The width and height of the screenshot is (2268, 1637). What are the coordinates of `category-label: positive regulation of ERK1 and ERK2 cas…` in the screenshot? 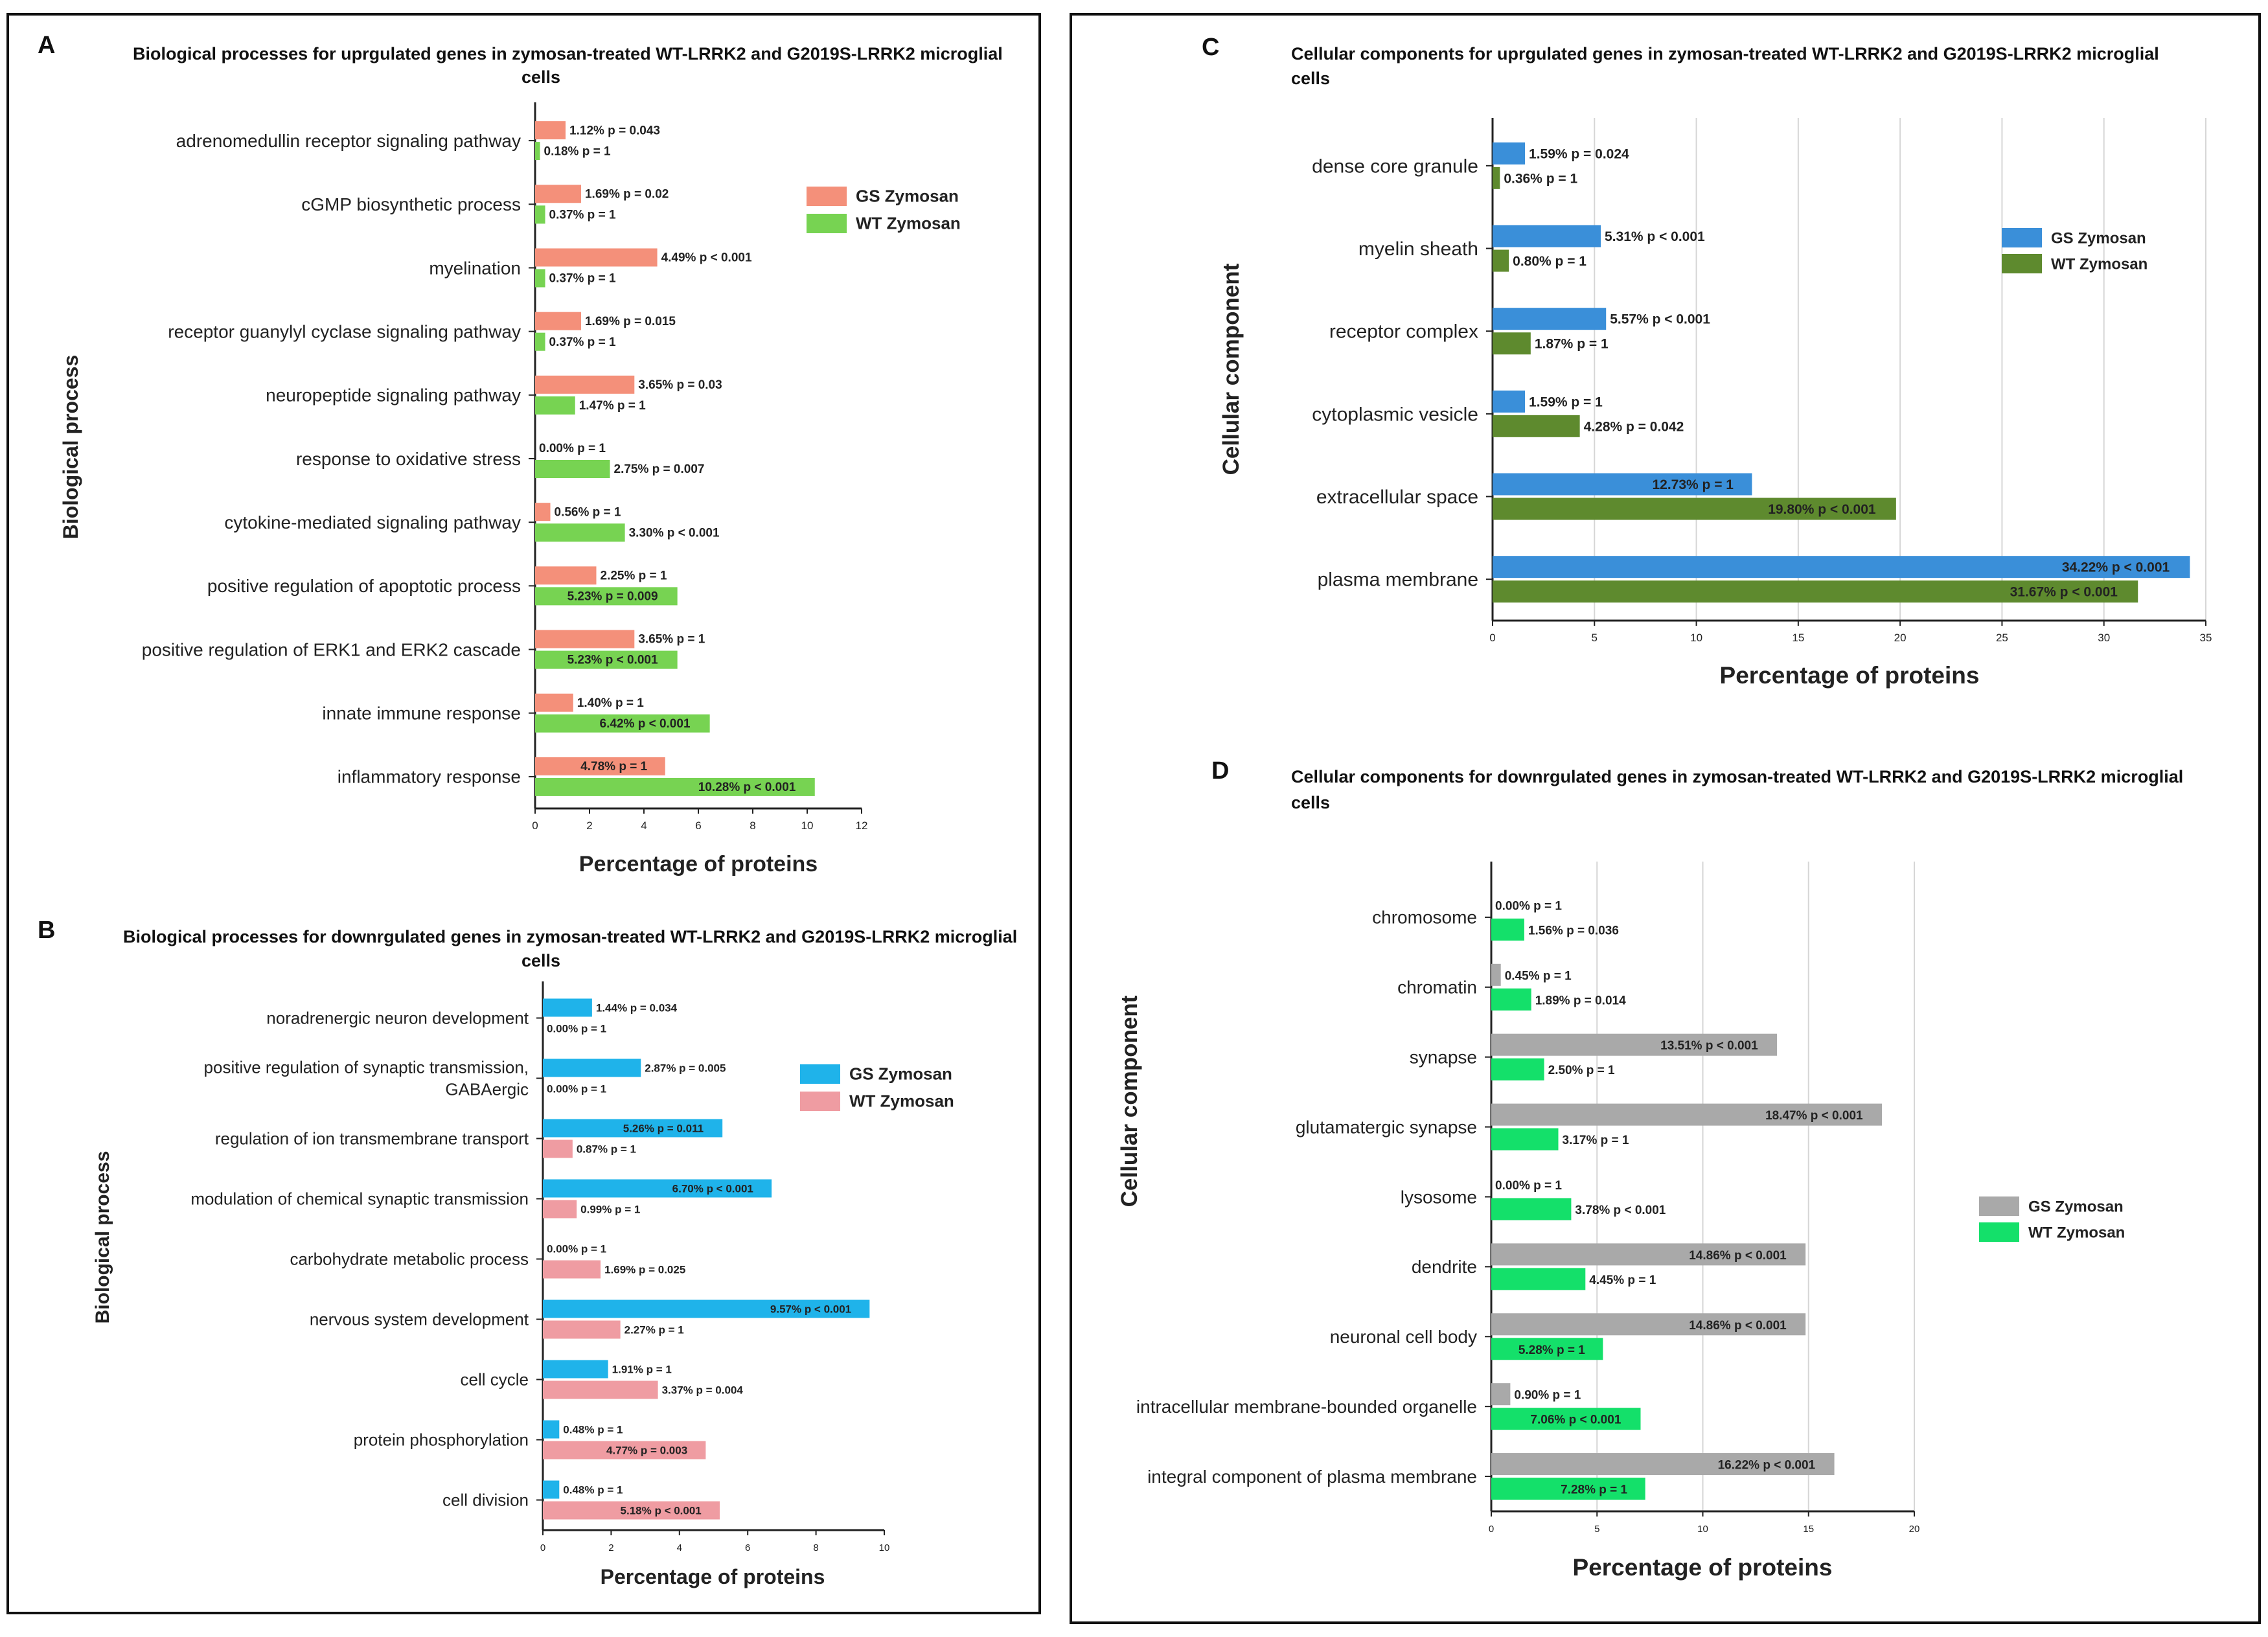 It's located at (331, 649).